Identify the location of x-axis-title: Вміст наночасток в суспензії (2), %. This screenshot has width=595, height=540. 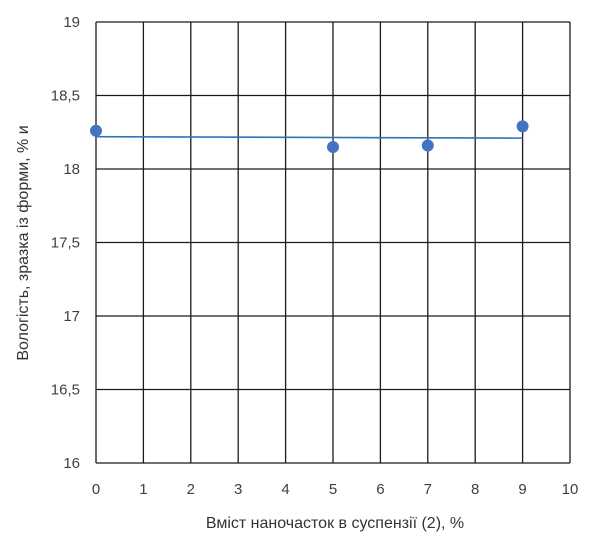
(335, 523).